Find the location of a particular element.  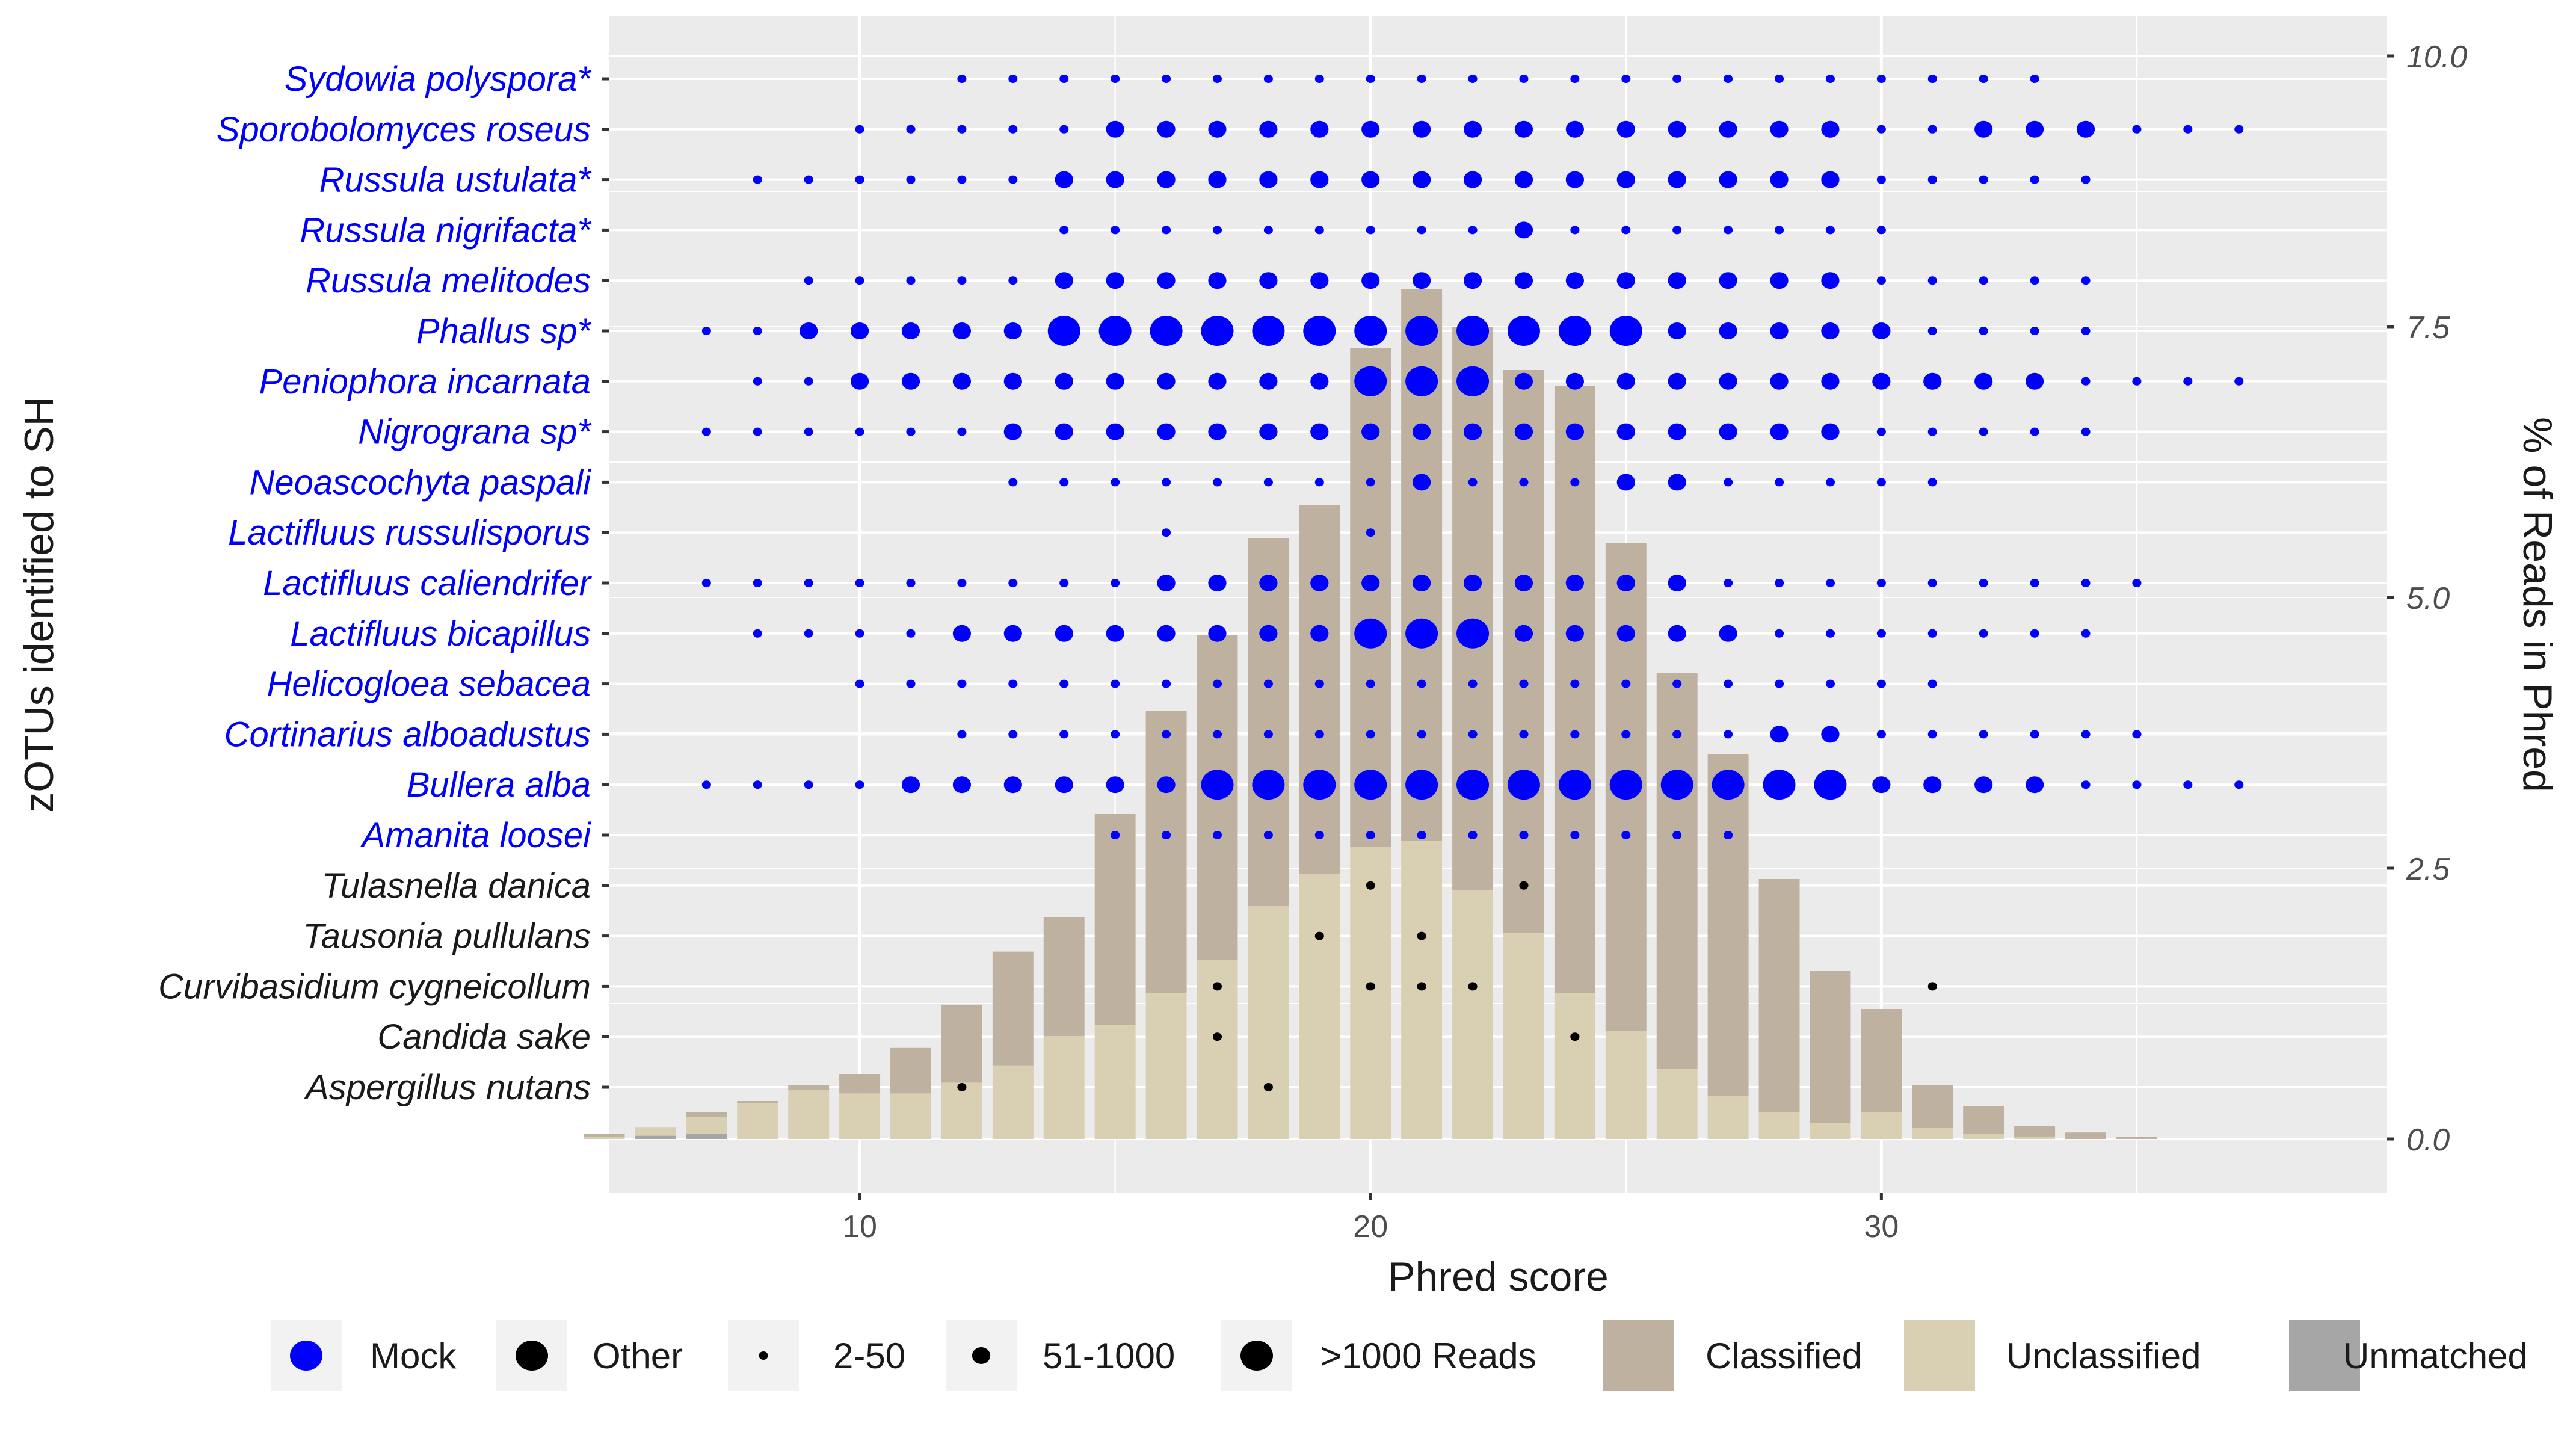

y-tick-label: Lactifluus bicapillus is located at coordinates (440, 633).